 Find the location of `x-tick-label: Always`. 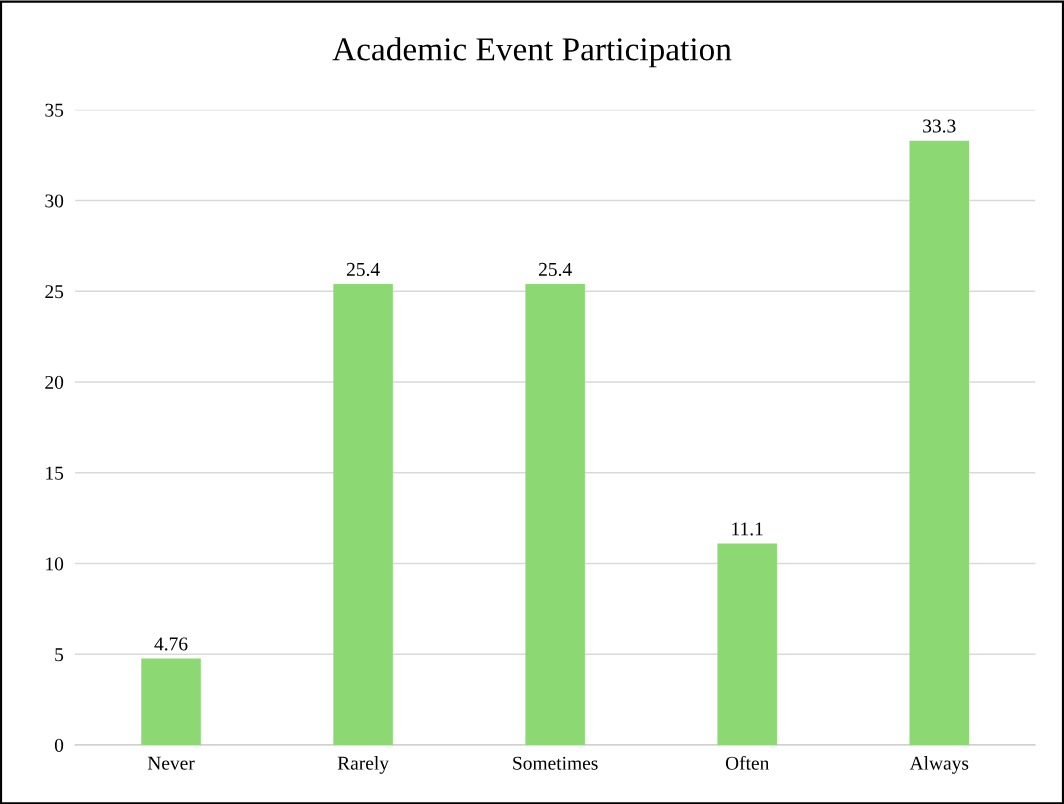

x-tick-label: Always is located at coordinates (939, 765).